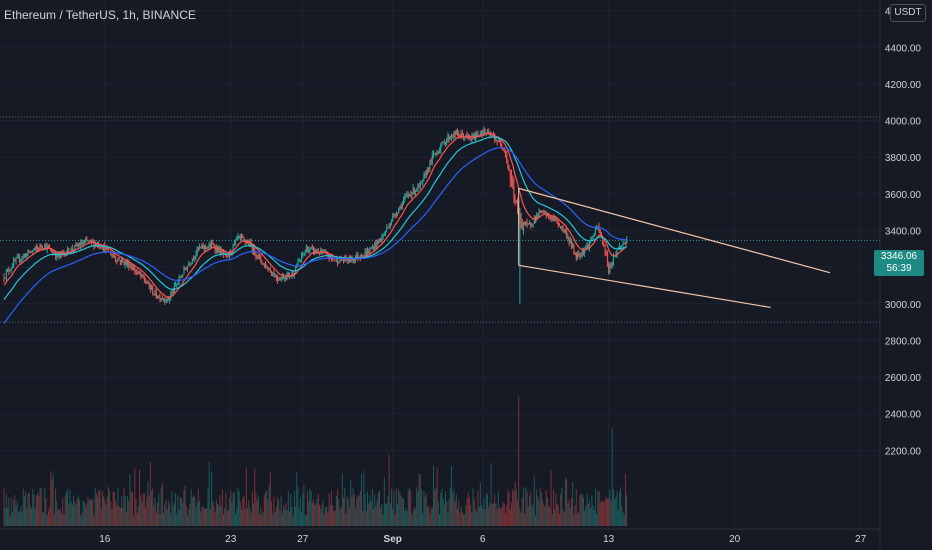 The width and height of the screenshot is (932, 550). I want to click on symbol-title: Ethereum / TetherUS, 1h, BINANCE, so click(100, 15).